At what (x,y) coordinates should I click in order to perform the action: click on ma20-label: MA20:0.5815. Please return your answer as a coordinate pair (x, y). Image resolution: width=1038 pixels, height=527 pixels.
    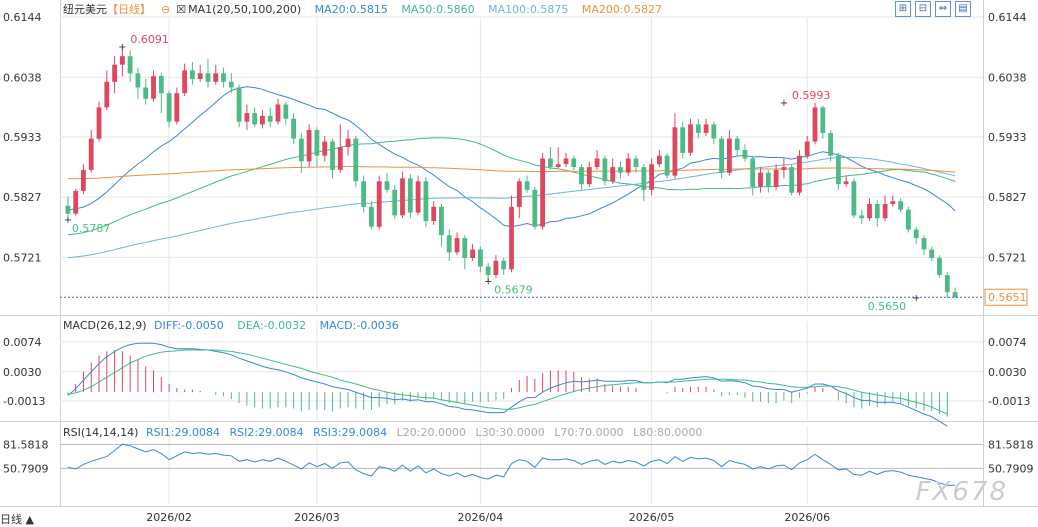
    Looking at the image, I should click on (351, 9).